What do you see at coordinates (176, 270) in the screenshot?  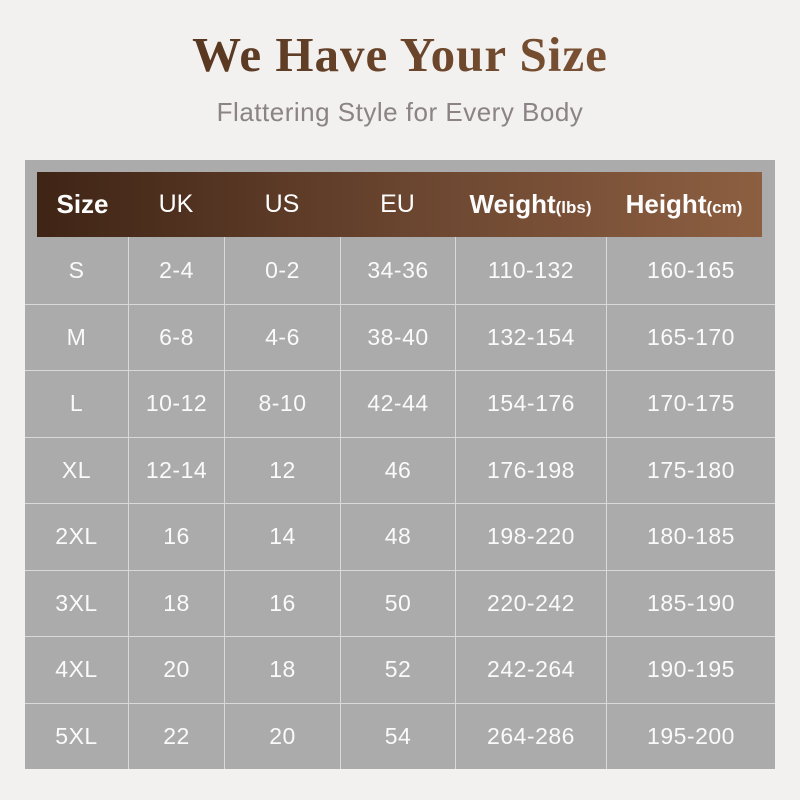 I see `table-cell: 2-4` at bounding box center [176, 270].